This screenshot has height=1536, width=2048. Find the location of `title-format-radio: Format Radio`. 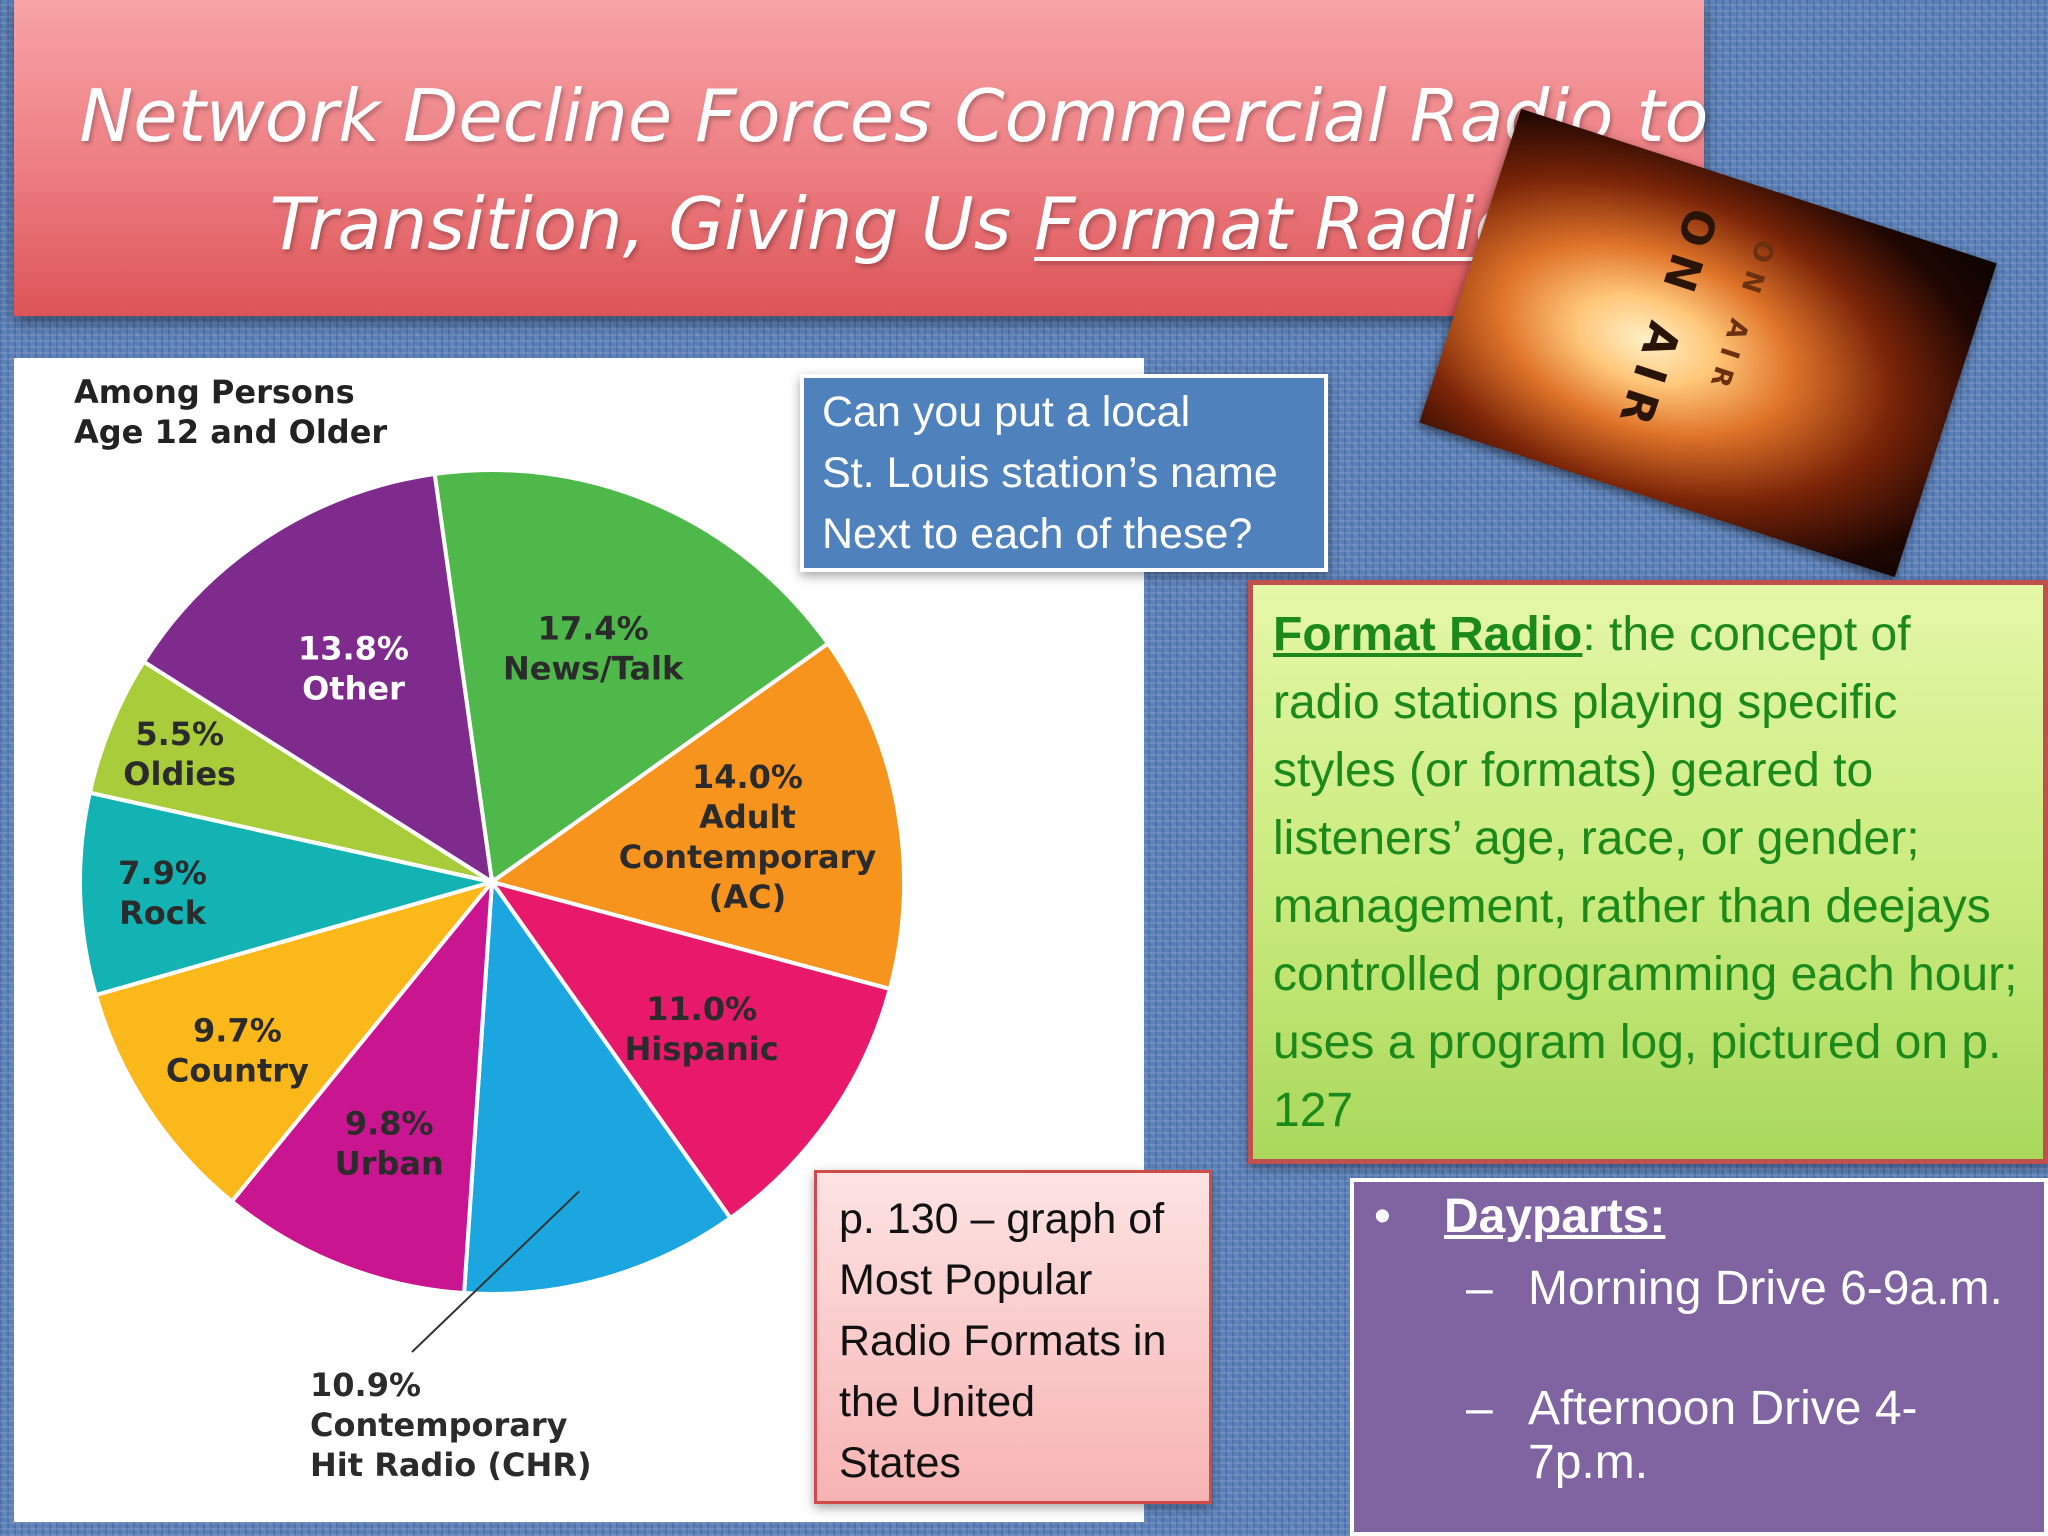

title-format-radio: Format Radio is located at coordinates (1276, 224).